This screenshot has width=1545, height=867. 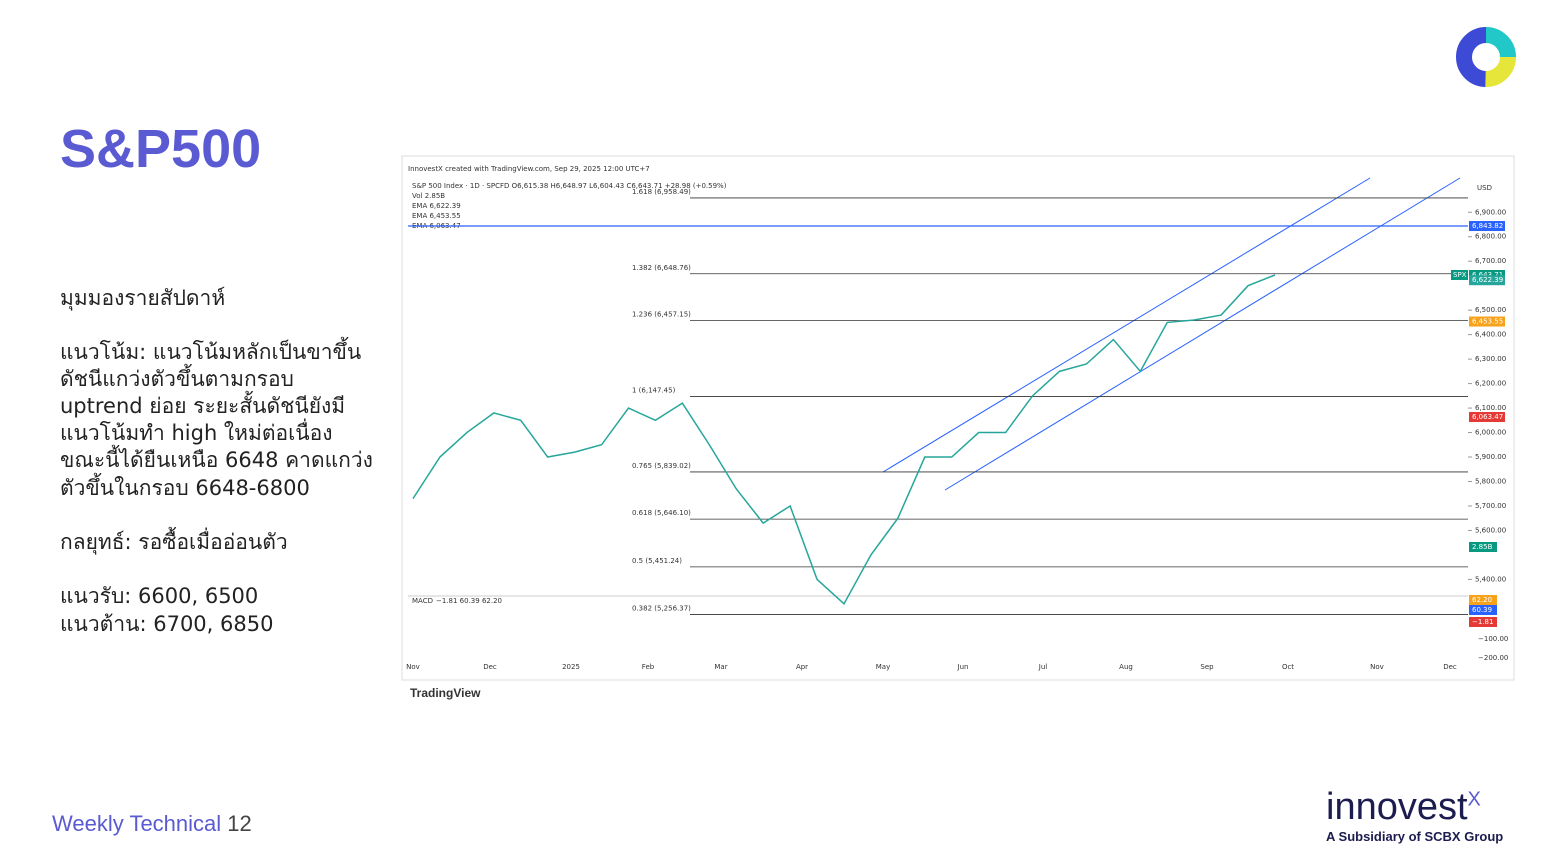 I want to click on panel-tag-label: 62.20, so click(x=1482, y=600).